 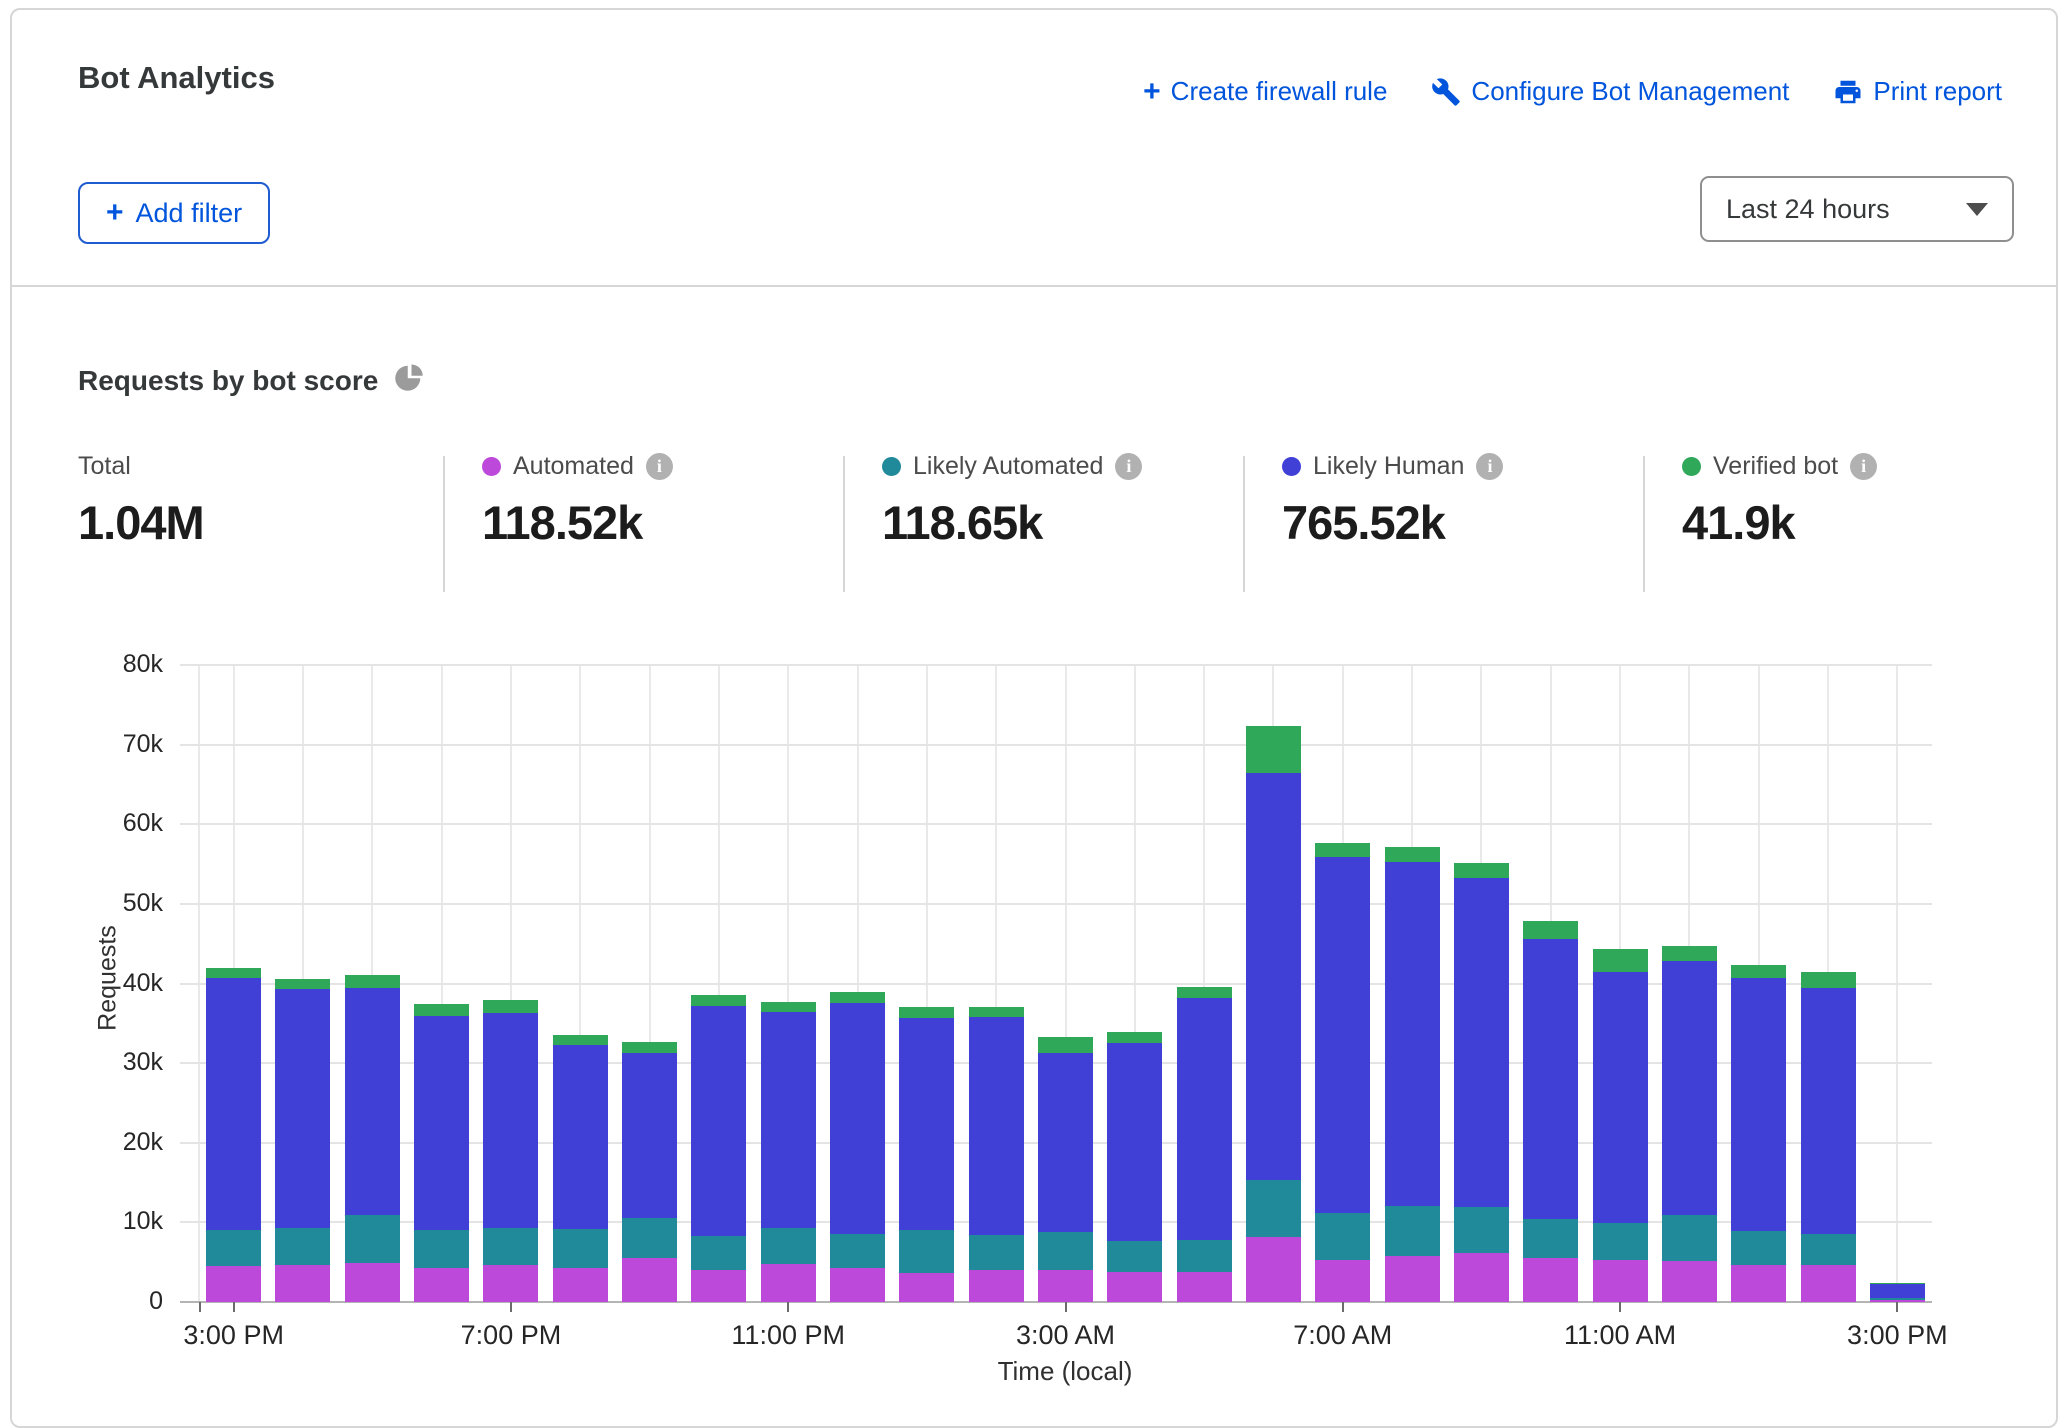 What do you see at coordinates (1265, 91) in the screenshot?
I see `create-firewall-rule-link: + Create firewall rule` at bounding box center [1265, 91].